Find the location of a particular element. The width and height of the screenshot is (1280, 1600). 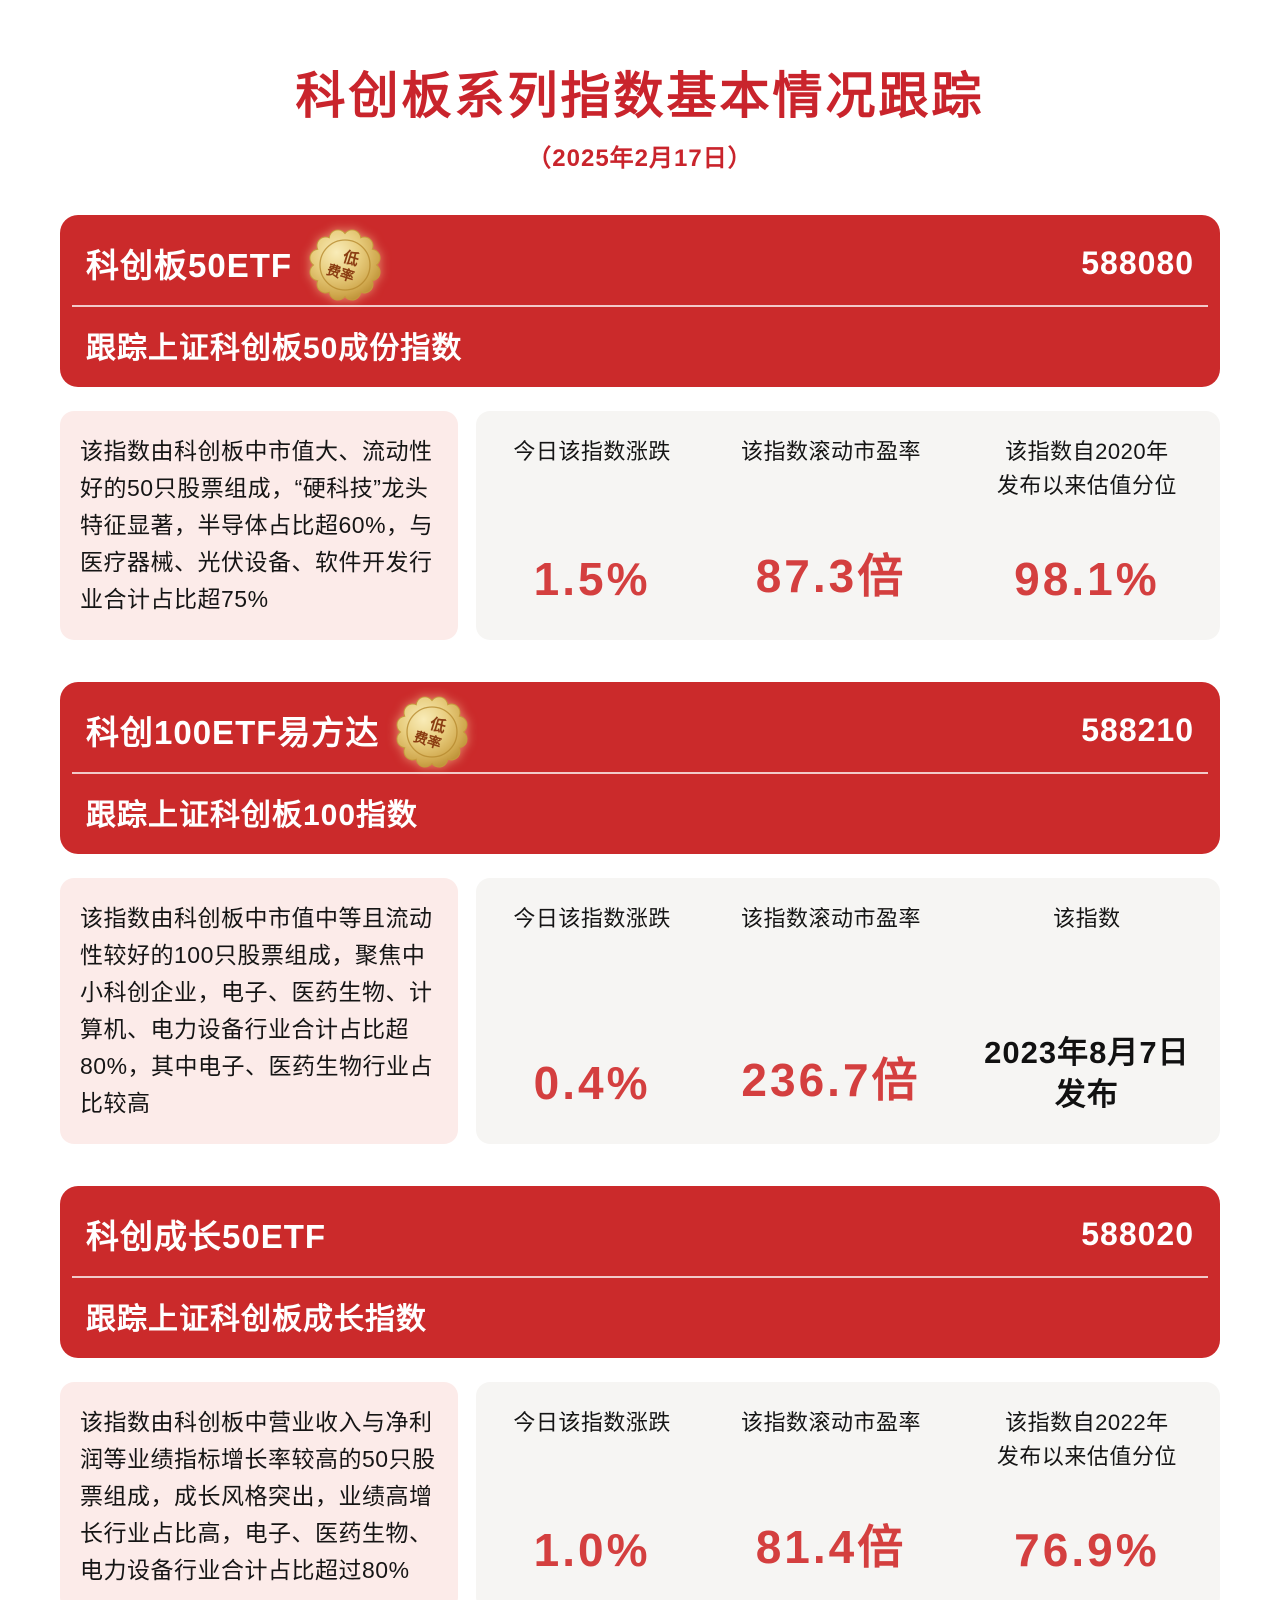

metric-value: 98.1% is located at coordinates (1087, 579).